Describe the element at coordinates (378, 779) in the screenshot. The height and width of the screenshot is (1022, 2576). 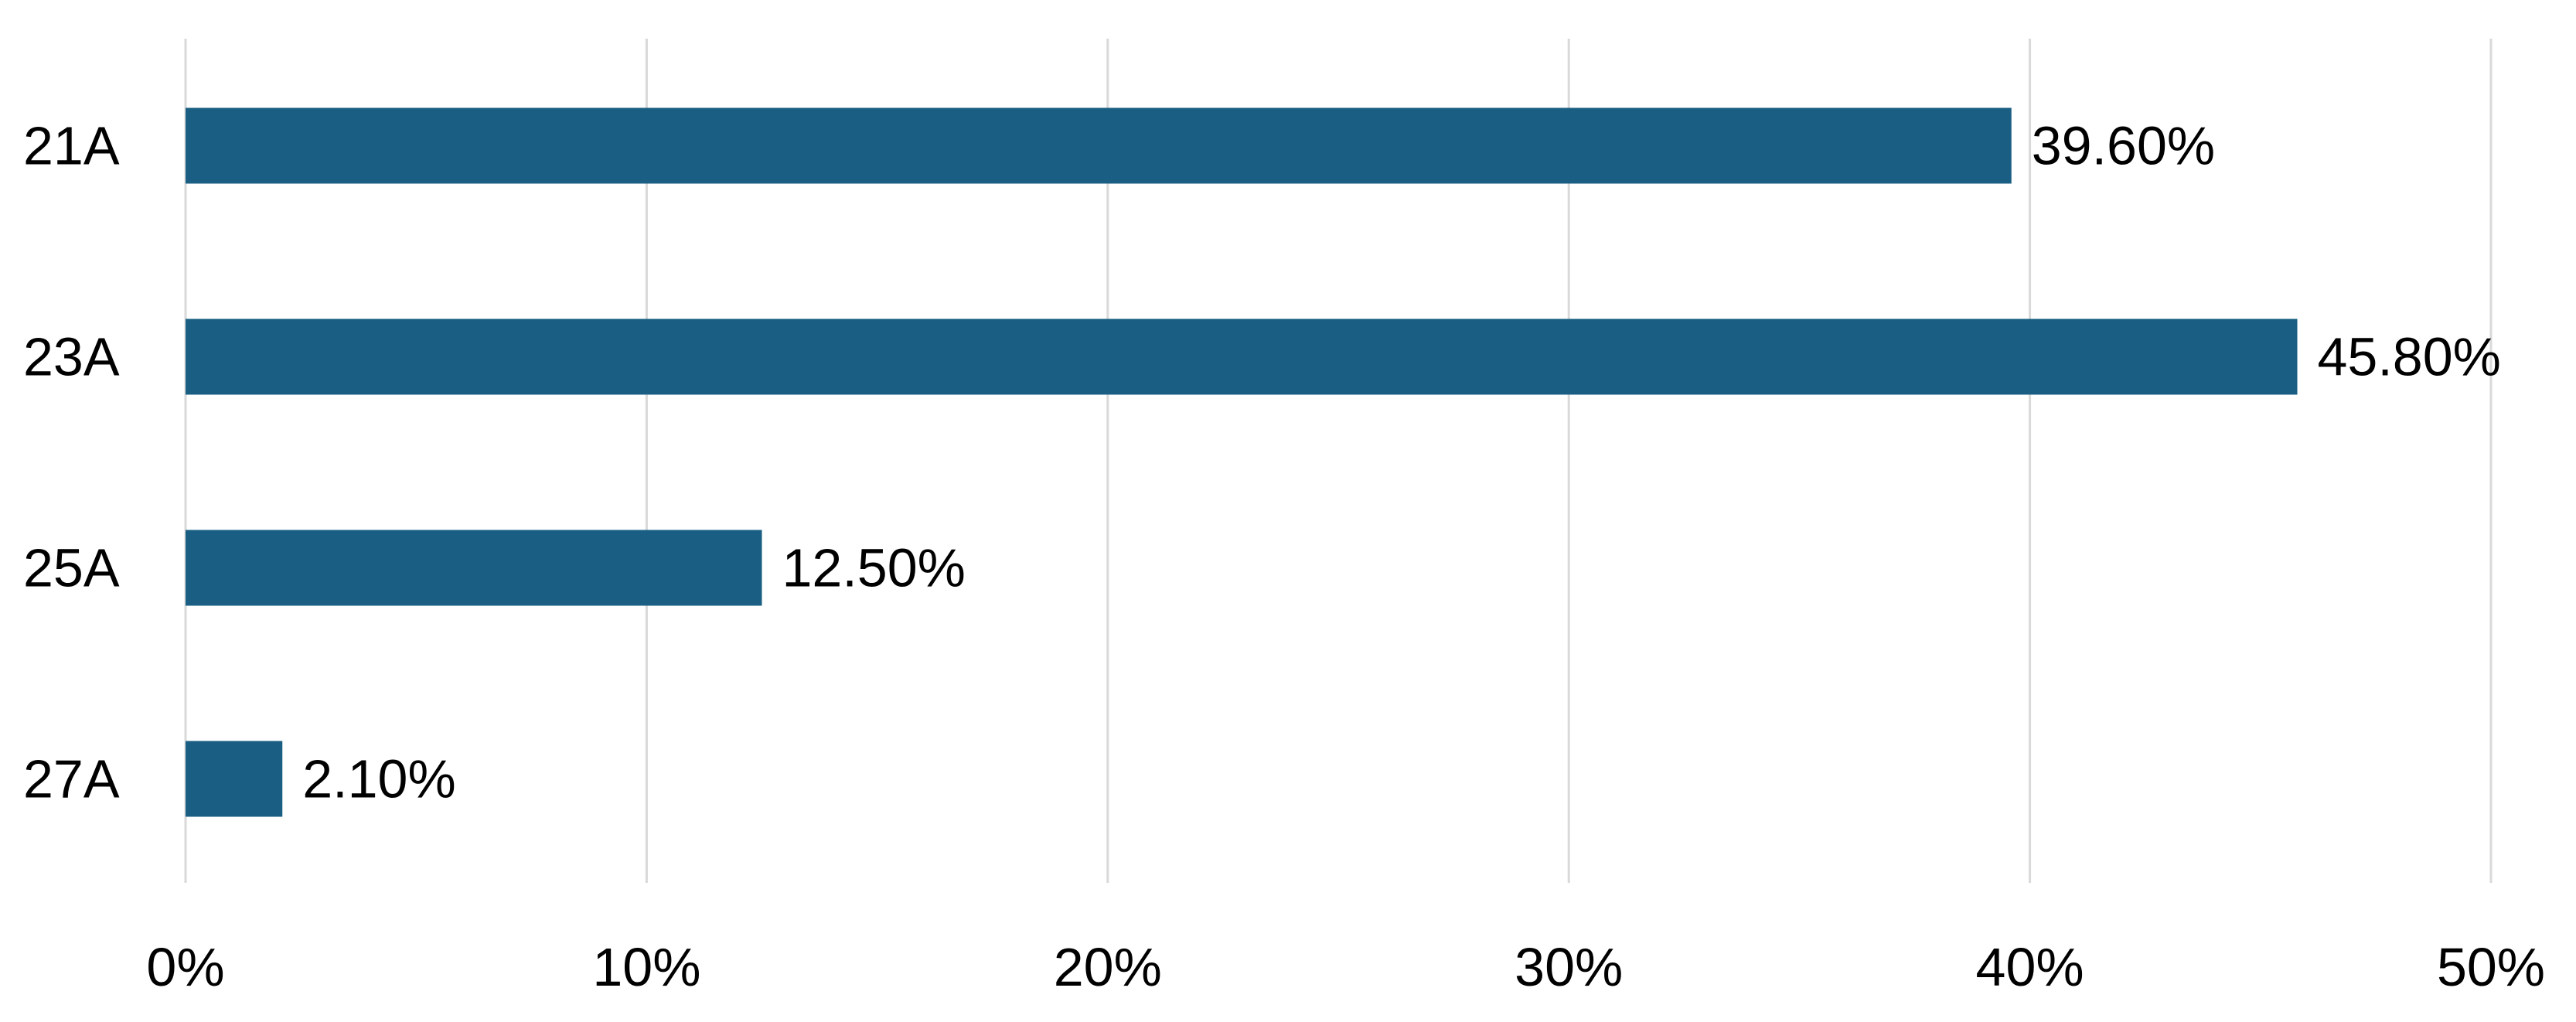
I see `data-label: 2.10%` at that location.